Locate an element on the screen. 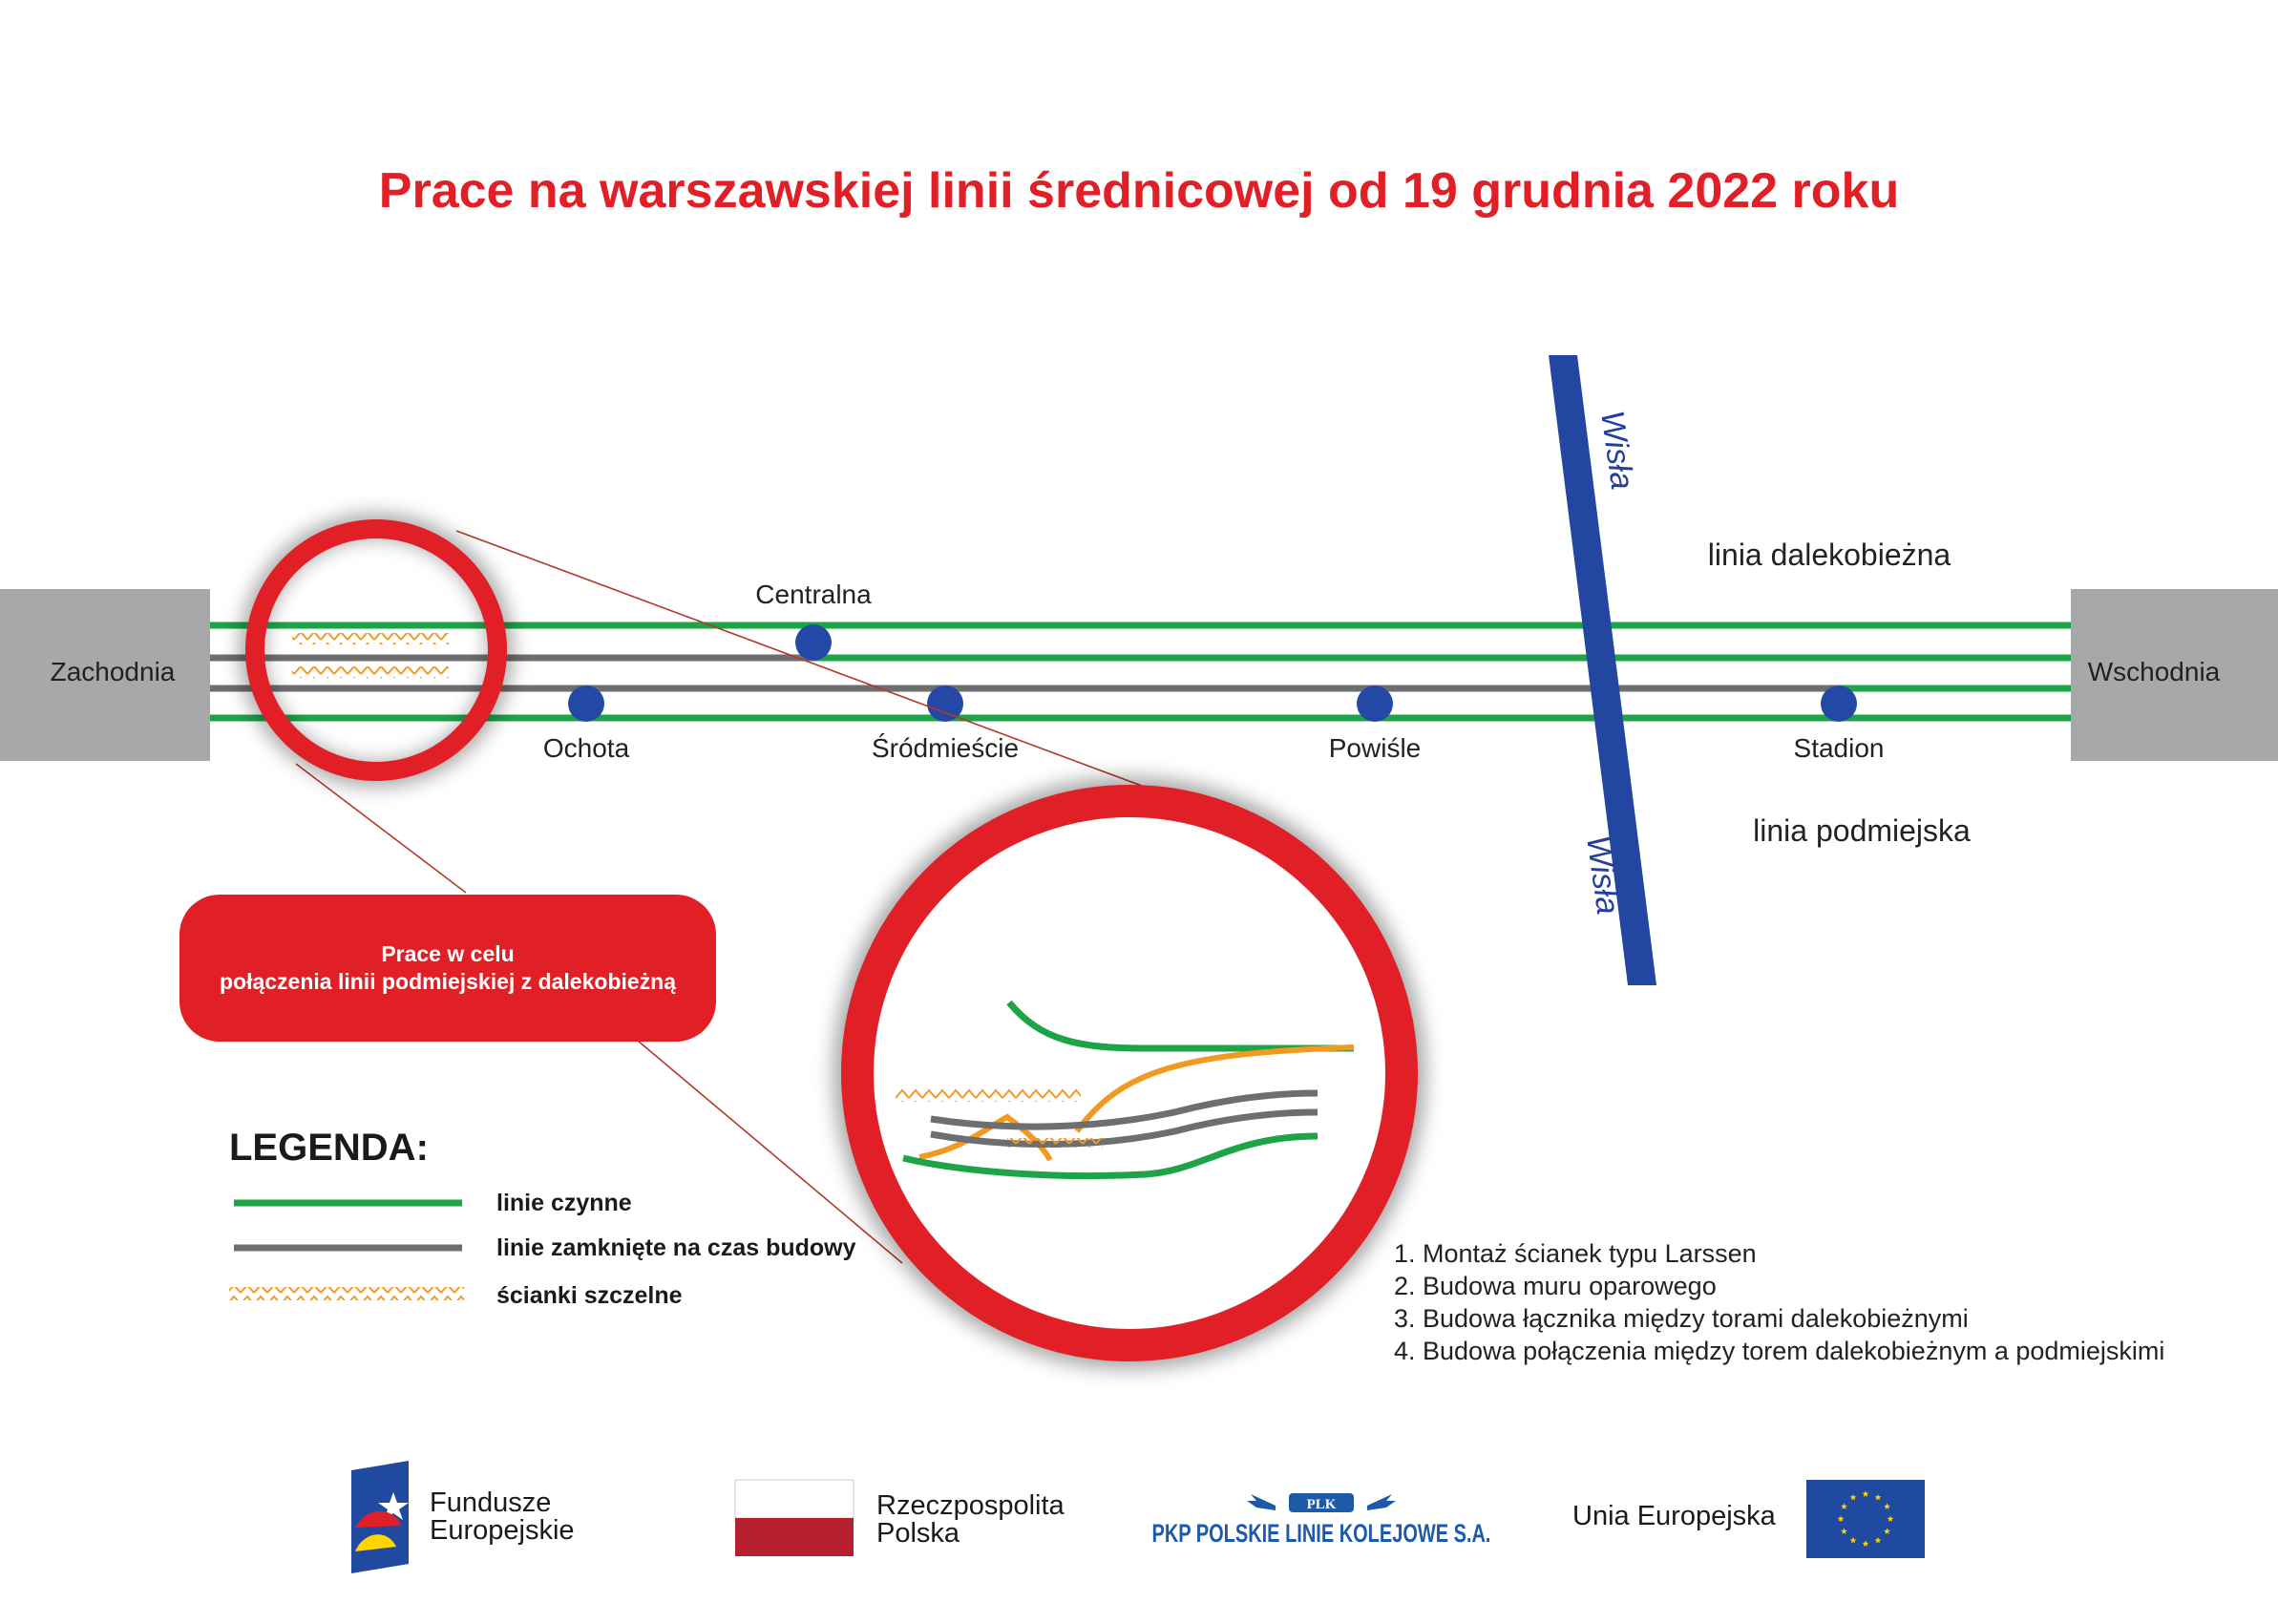 The width and height of the screenshot is (2278, 1624). river-wisla: Wisła Wisła is located at coordinates (1602, 670).